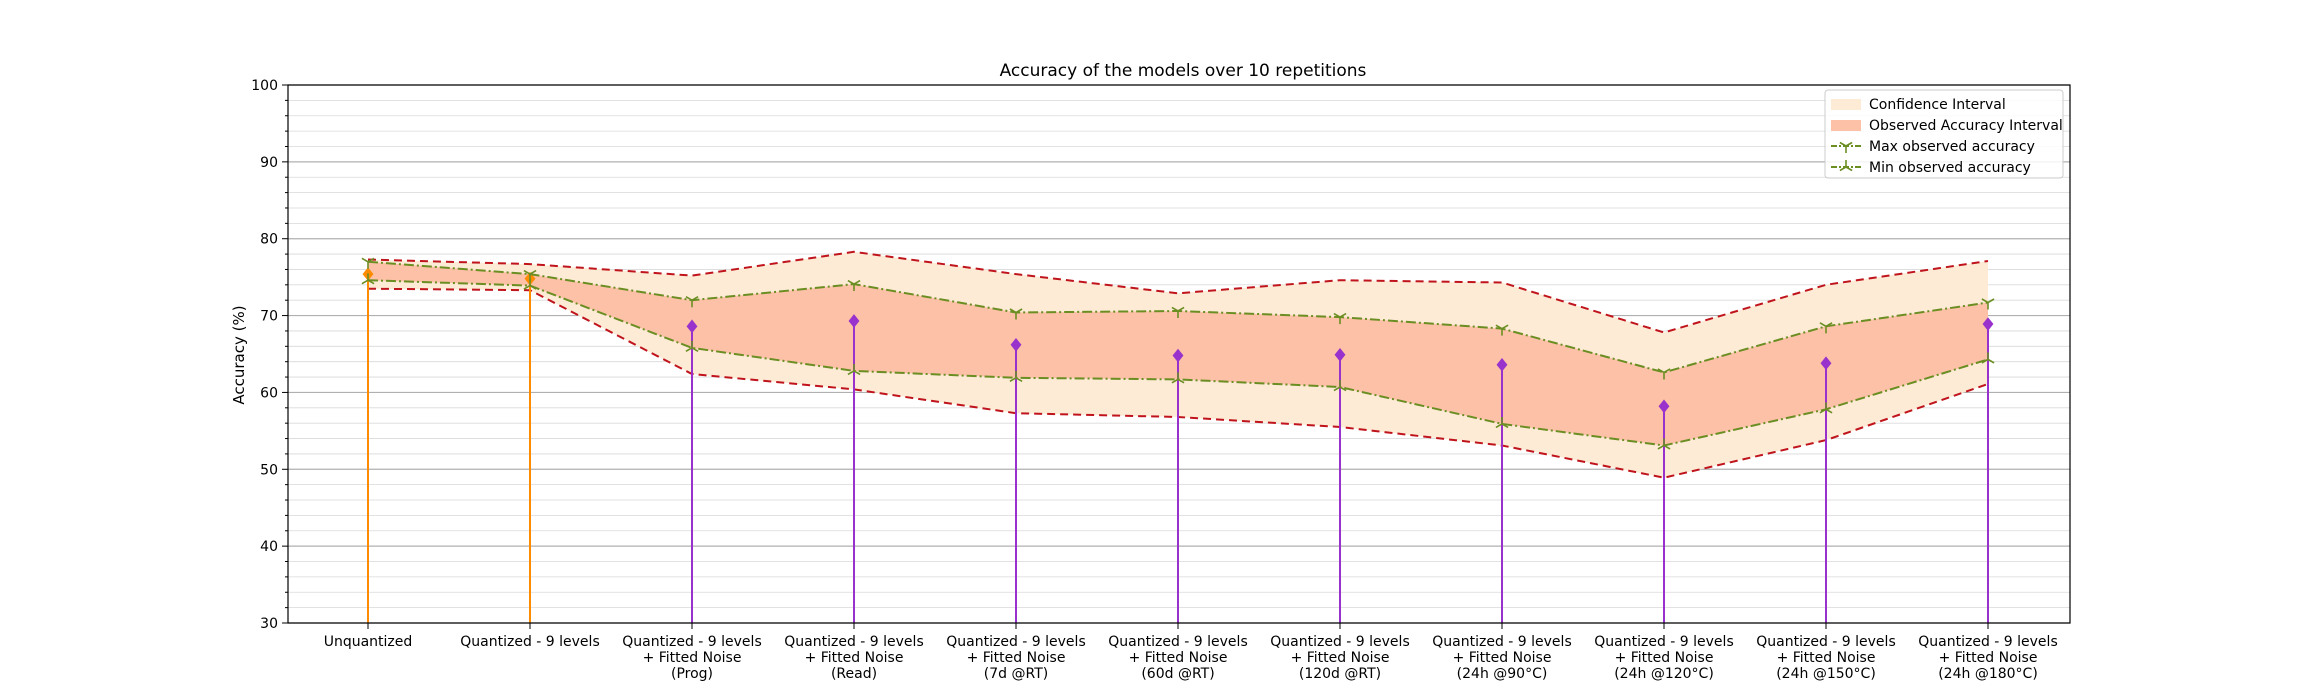  I want to click on legend-entry-label: Min observed accuracy, so click(1950, 168).